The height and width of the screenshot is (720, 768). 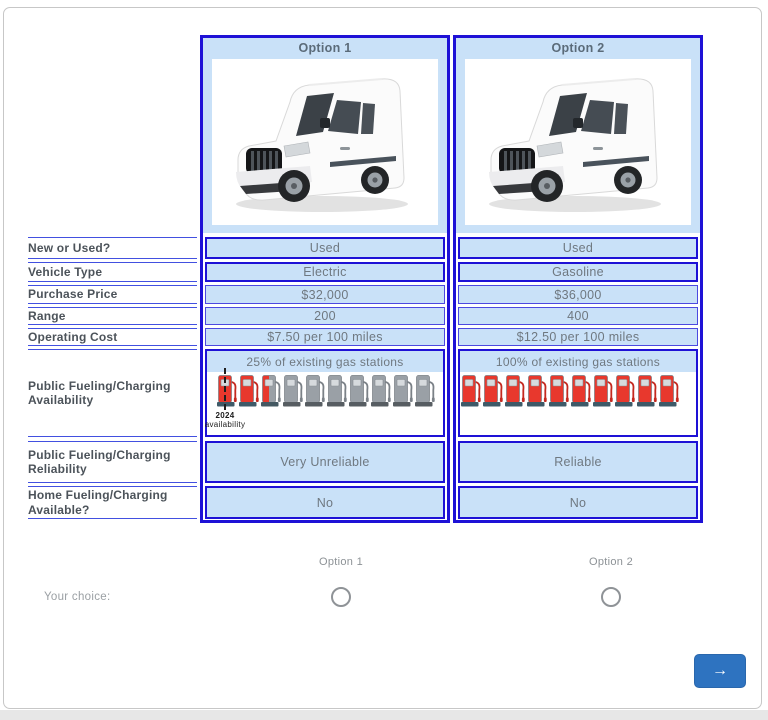 What do you see at coordinates (578, 48) in the screenshot?
I see `option-2-header-title: Option 2` at bounding box center [578, 48].